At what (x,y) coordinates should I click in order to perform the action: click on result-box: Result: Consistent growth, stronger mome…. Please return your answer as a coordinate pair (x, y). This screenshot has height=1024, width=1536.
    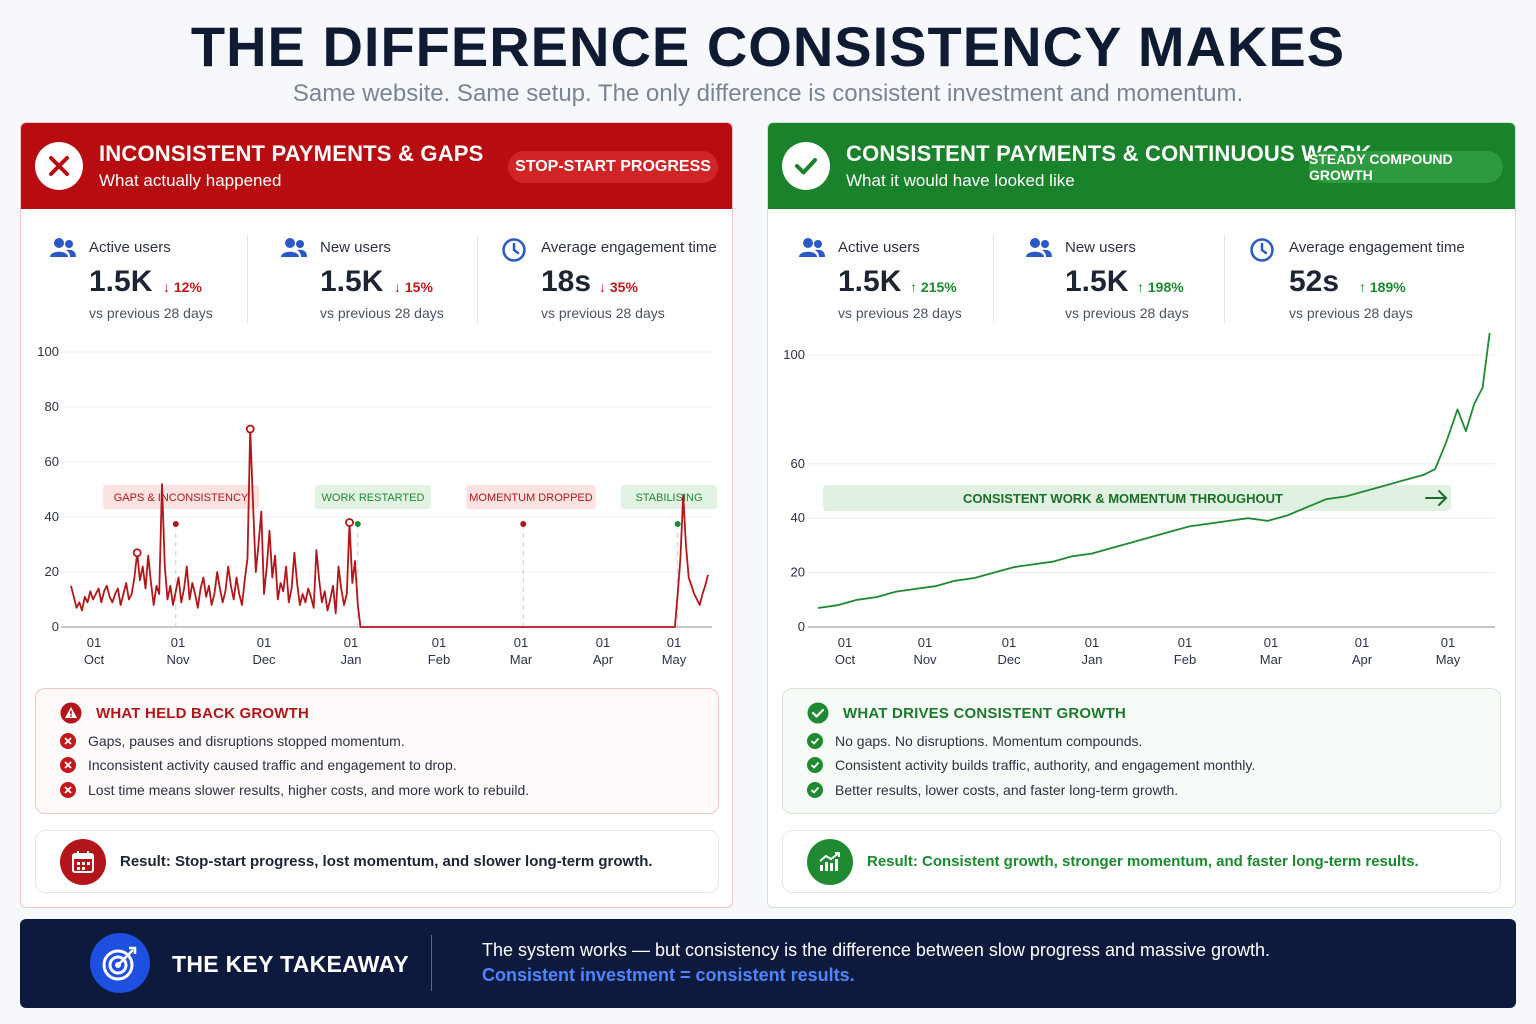
    Looking at the image, I should click on (1141, 861).